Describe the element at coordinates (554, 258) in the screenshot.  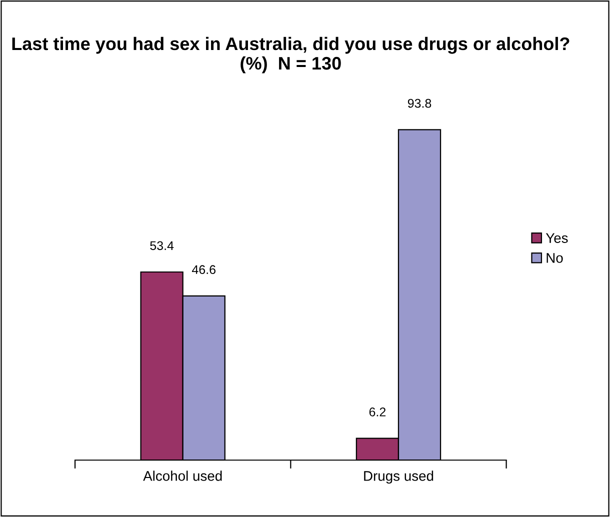
I see `legend-label: No` at that location.